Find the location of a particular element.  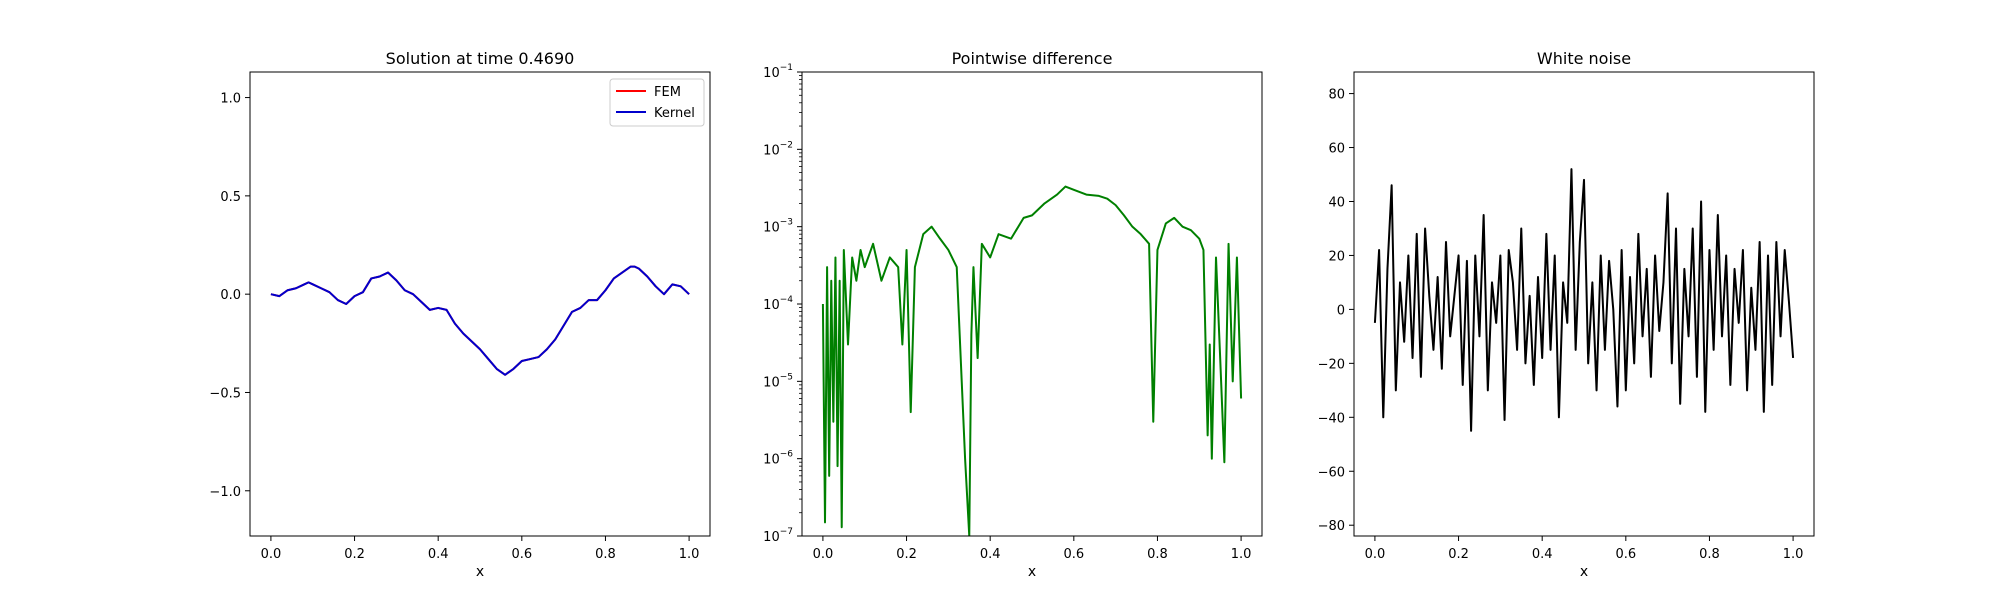

y-tick-label: −80 is located at coordinates (1331, 526).